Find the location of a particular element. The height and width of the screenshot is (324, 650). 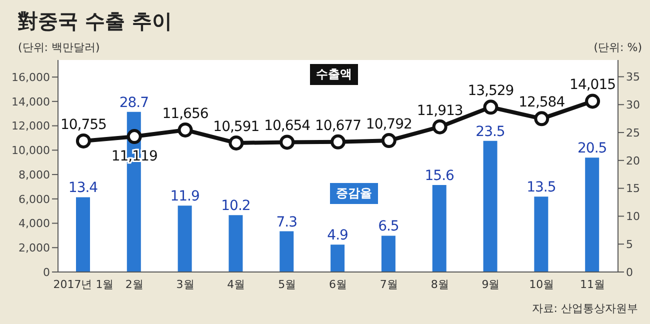

x-tick-label: 2017년 1월 is located at coordinates (83, 284).